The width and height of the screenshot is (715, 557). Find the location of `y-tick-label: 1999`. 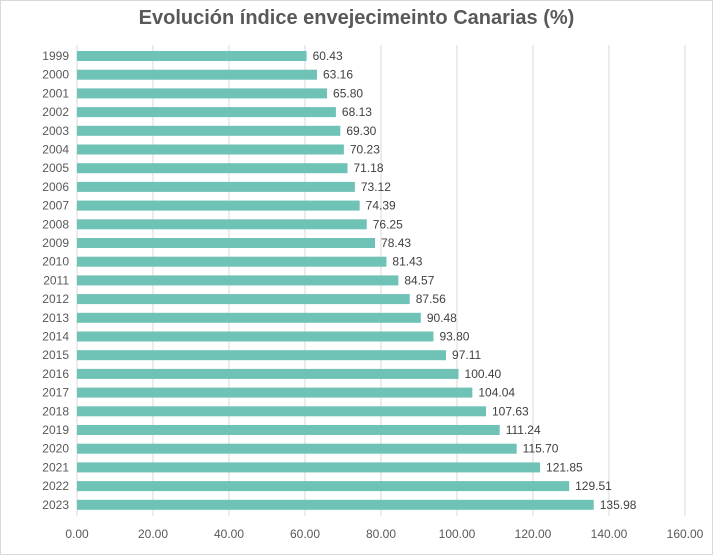

y-tick-label: 1999 is located at coordinates (55, 56).